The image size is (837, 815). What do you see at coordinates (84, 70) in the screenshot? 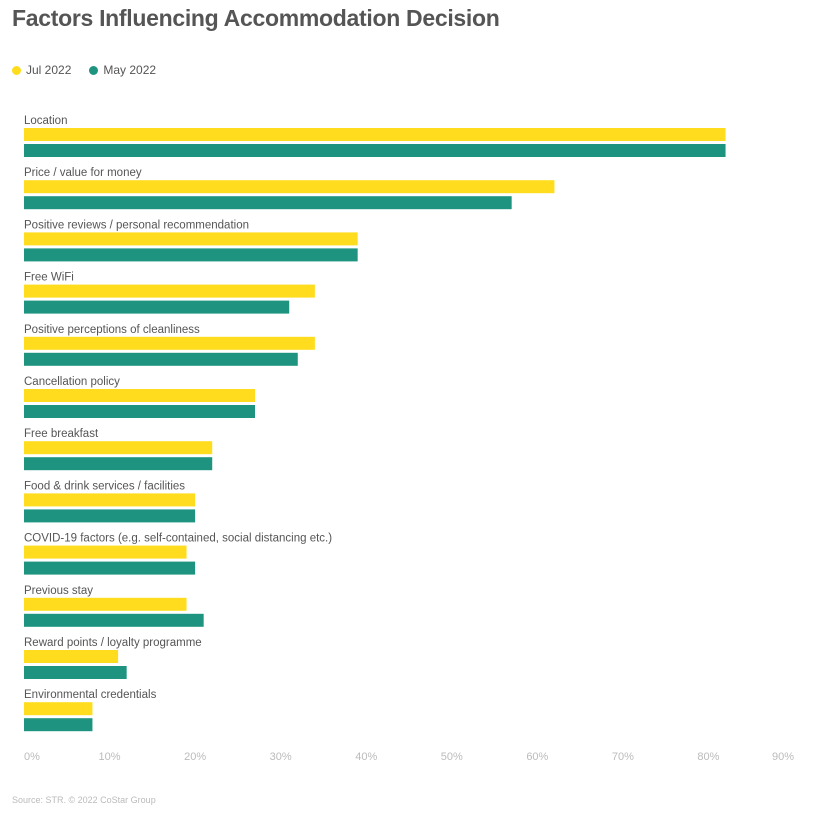
I see `legend: Jul 2022 May 2022` at bounding box center [84, 70].